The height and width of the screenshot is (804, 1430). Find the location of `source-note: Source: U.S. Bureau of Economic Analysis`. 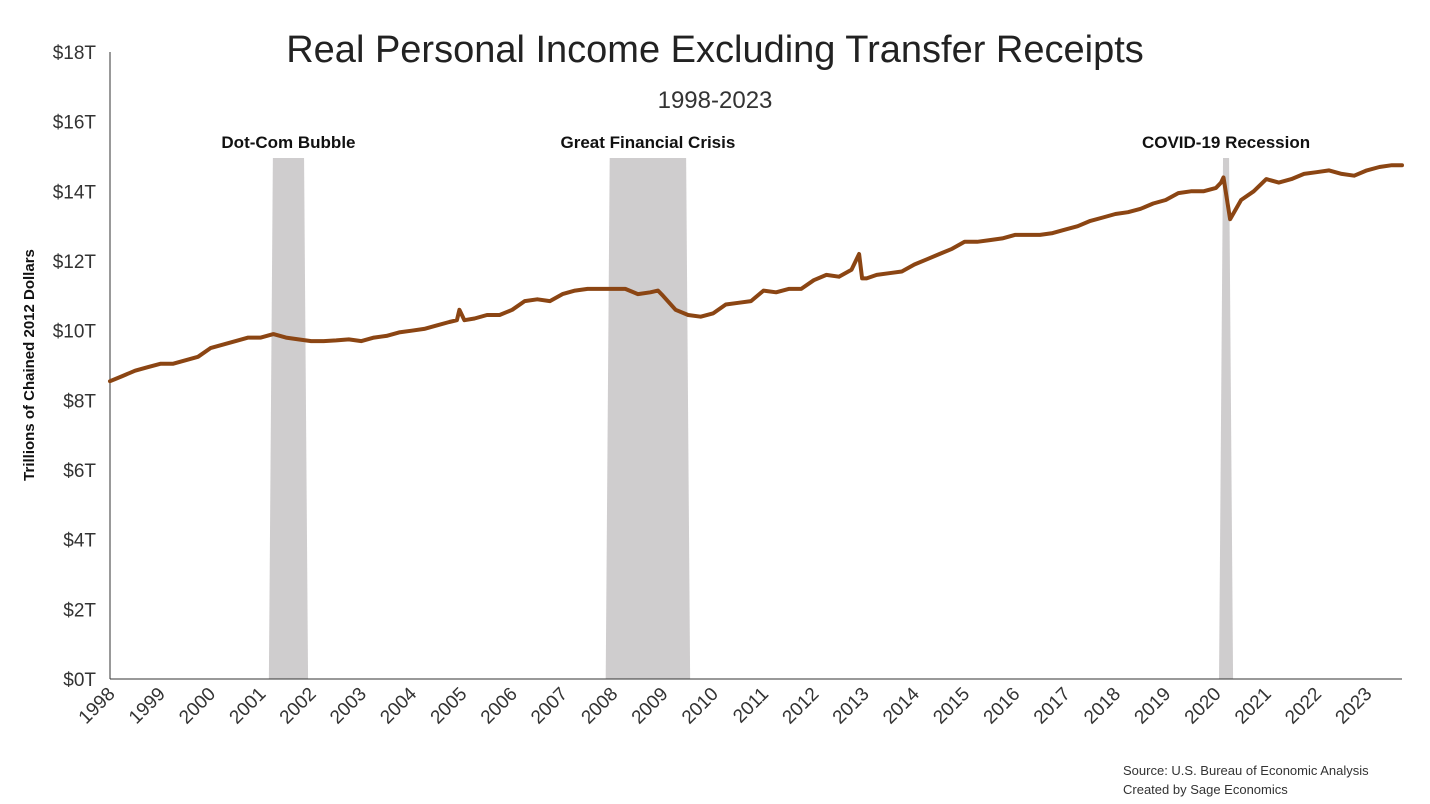

source-note: Source: U.S. Bureau of Economic Analysis is located at coordinates (1246, 770).